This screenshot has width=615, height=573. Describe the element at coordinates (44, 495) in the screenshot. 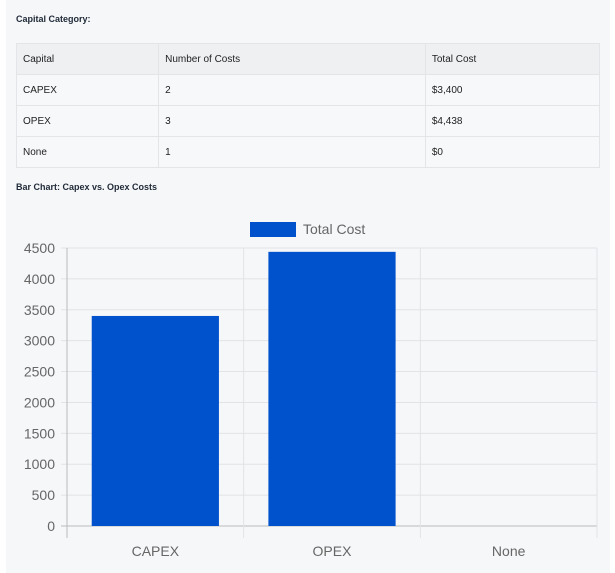

I see `y-tick-label: 500` at that location.